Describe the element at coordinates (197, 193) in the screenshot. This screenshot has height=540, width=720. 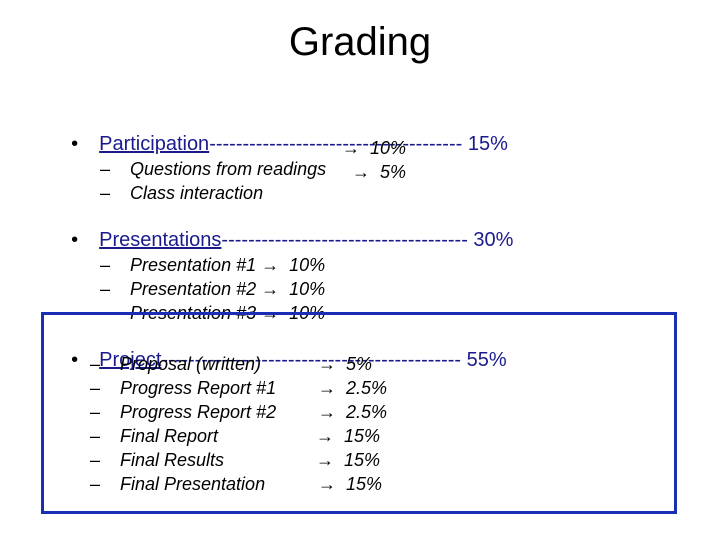
I see `item-name: Class interaction` at that location.